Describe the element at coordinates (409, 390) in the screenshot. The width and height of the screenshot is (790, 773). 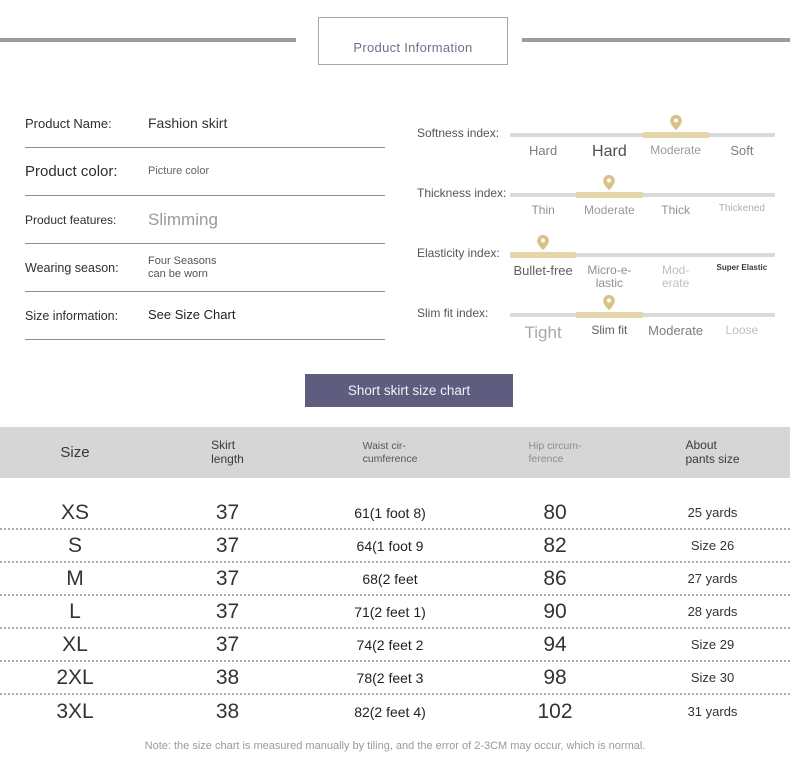
I see `size-chart-button: Short skirt size chart` at that location.